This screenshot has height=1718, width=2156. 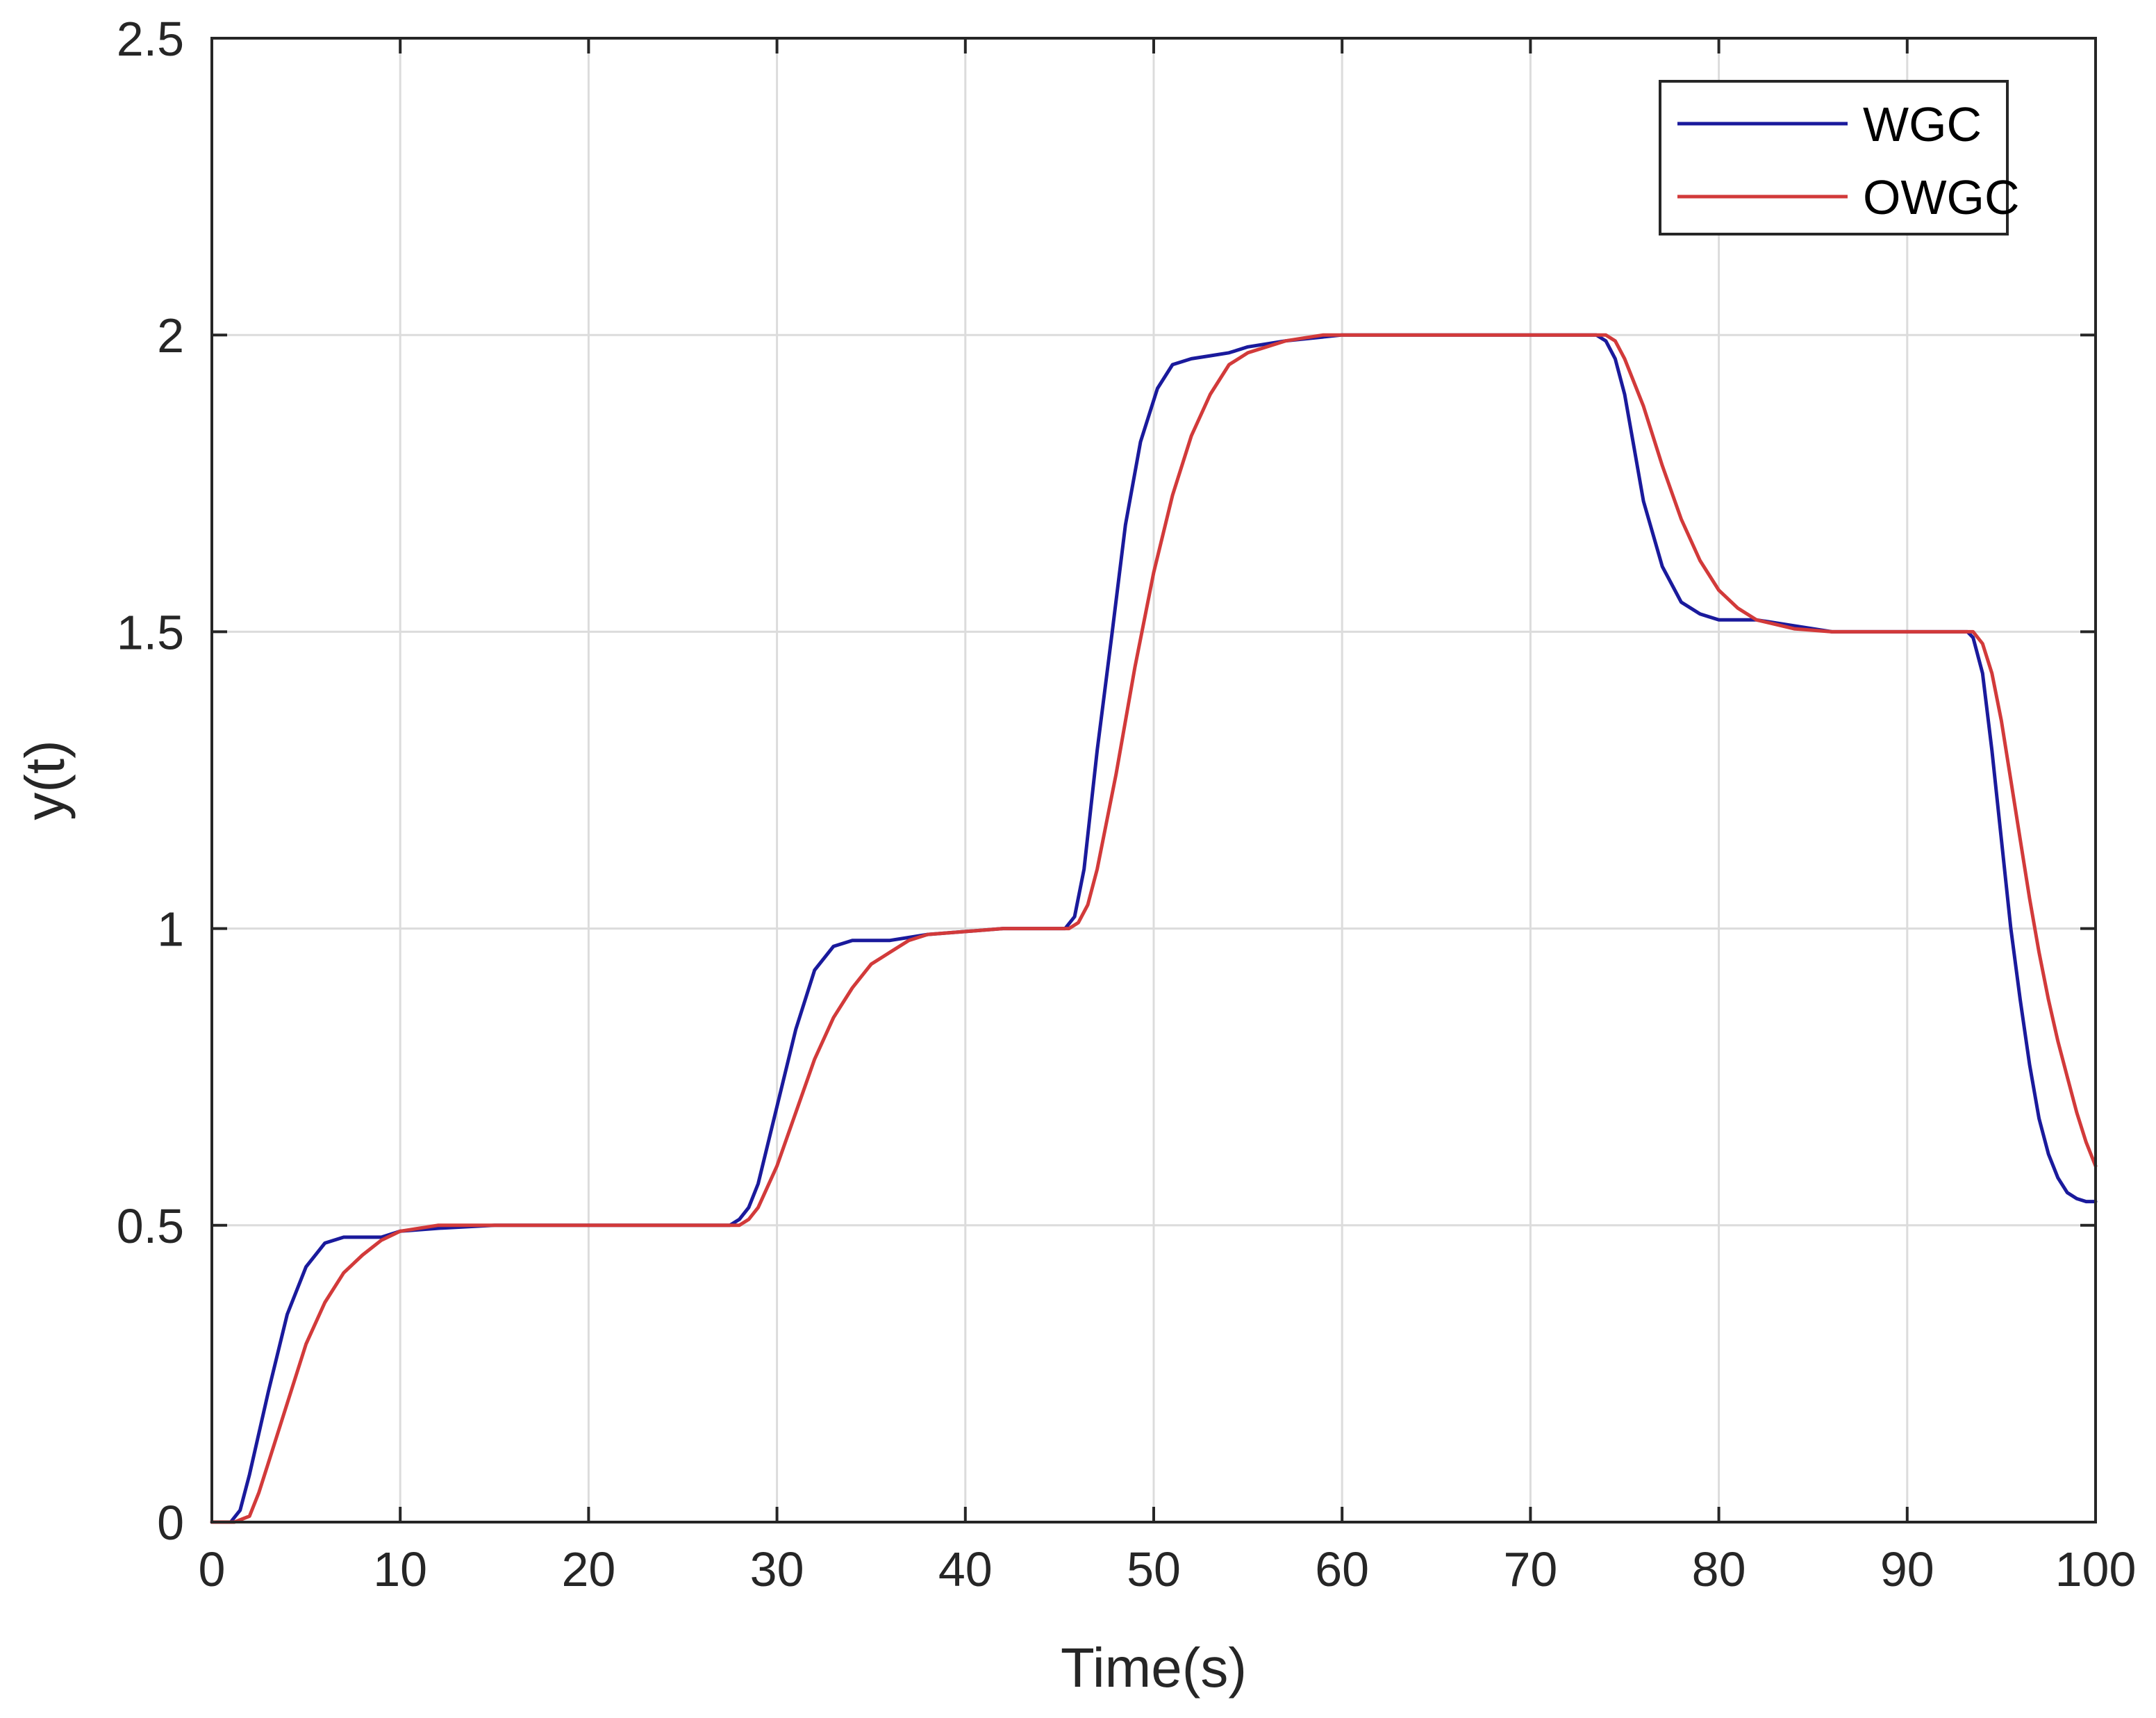 I want to click on y-axis-label: y(t), so click(x=45, y=780).